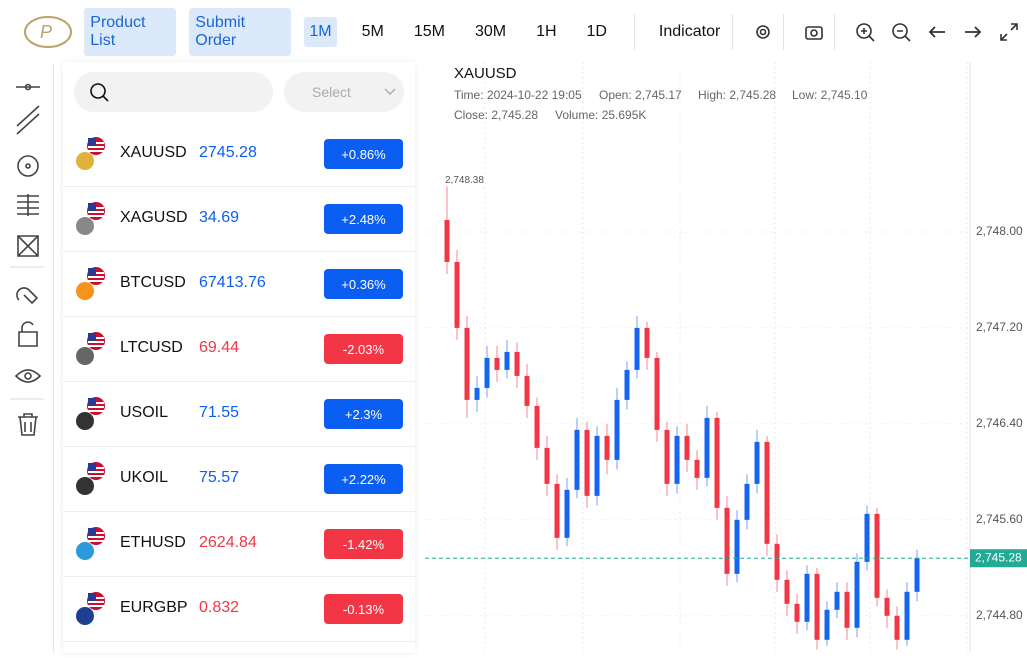 Image resolution: width=1027 pixels, height=658 pixels. I want to click on submit-order-button: Submit Order, so click(240, 32).